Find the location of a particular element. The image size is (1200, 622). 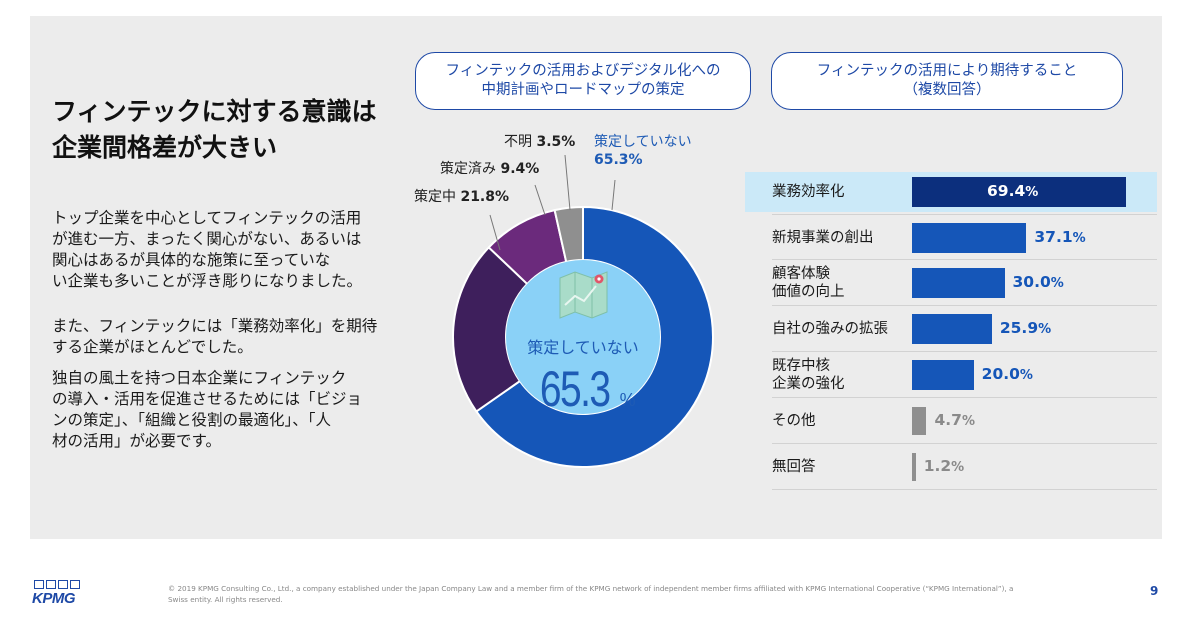

bar-row: 業務効率化 69.4% is located at coordinates (951, 192).